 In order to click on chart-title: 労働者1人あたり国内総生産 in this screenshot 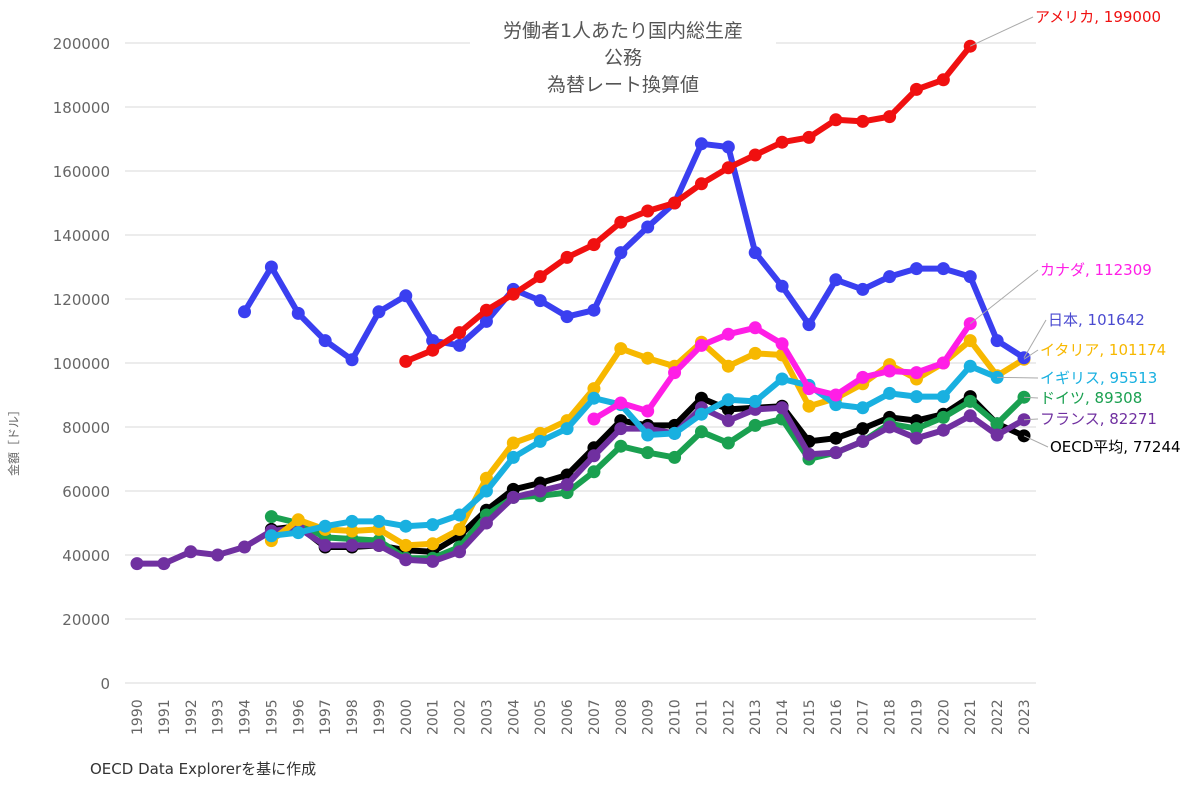, I will do `click(623, 31)`.